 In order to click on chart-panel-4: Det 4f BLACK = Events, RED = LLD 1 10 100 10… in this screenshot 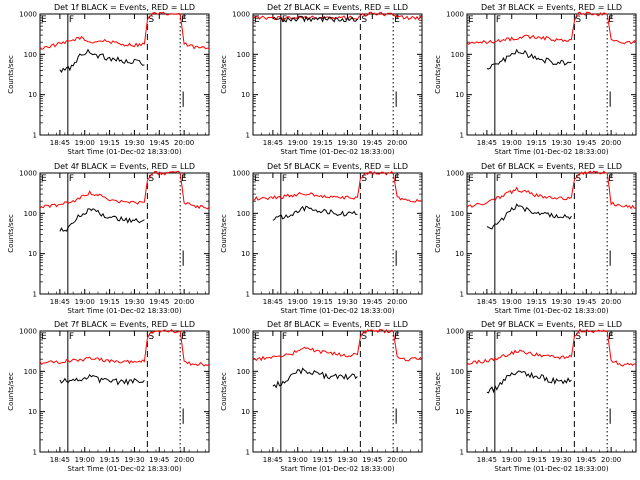, I will do `click(108, 238)`.